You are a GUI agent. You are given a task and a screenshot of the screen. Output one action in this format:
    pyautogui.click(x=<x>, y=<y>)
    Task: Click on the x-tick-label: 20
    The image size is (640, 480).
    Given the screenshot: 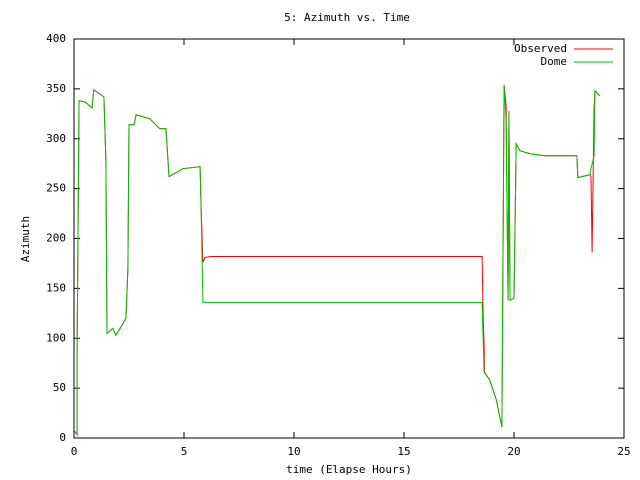 What is the action you would take?
    pyautogui.click(x=513, y=451)
    